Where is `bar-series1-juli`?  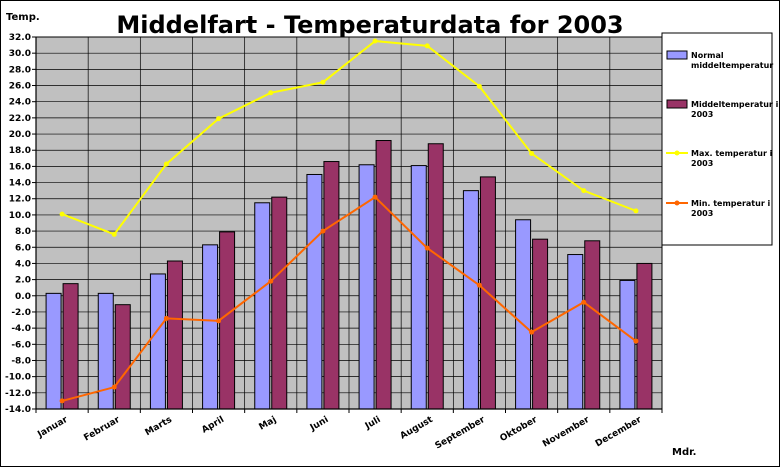
bar-series1-juli is located at coordinates (366, 287).